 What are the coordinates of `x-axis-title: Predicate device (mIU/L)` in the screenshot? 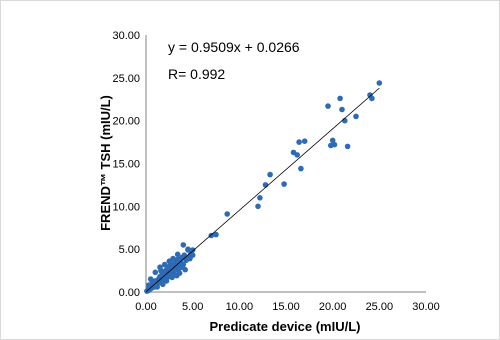 It's located at (285, 326).